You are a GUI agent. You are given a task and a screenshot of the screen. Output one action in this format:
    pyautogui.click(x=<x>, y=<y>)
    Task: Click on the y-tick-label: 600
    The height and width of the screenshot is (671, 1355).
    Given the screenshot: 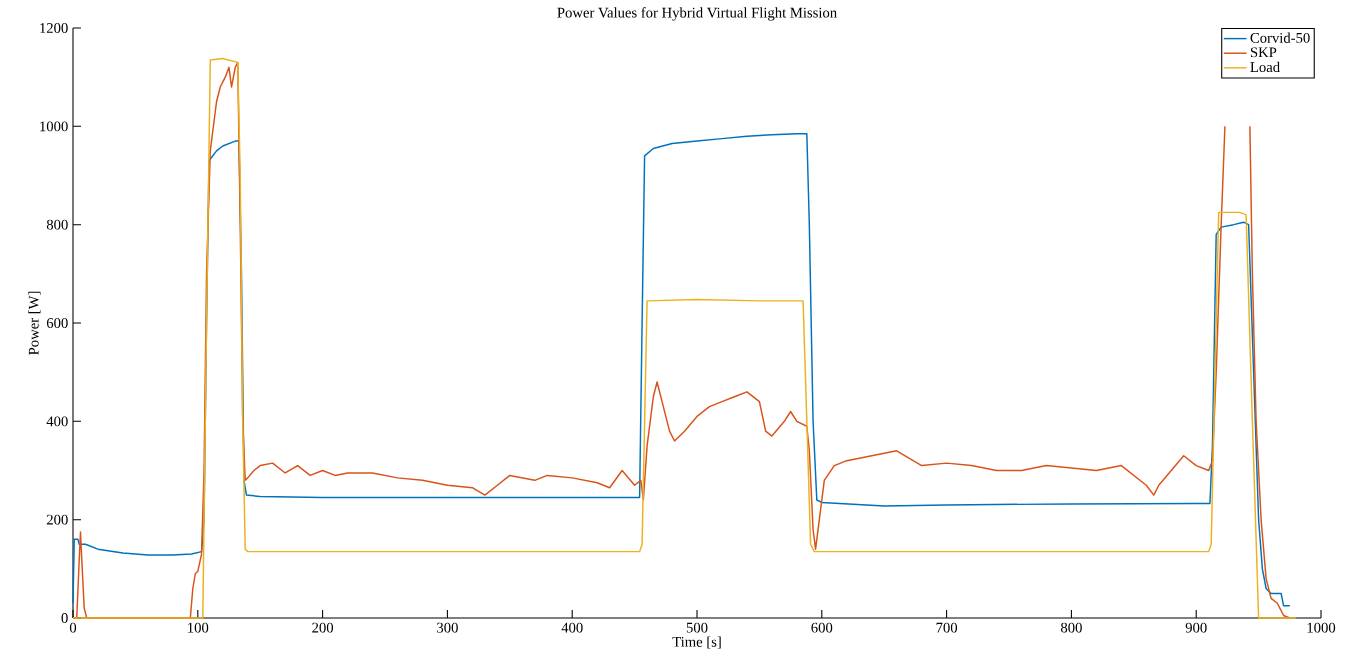 What is the action you would take?
    pyautogui.click(x=57, y=323)
    